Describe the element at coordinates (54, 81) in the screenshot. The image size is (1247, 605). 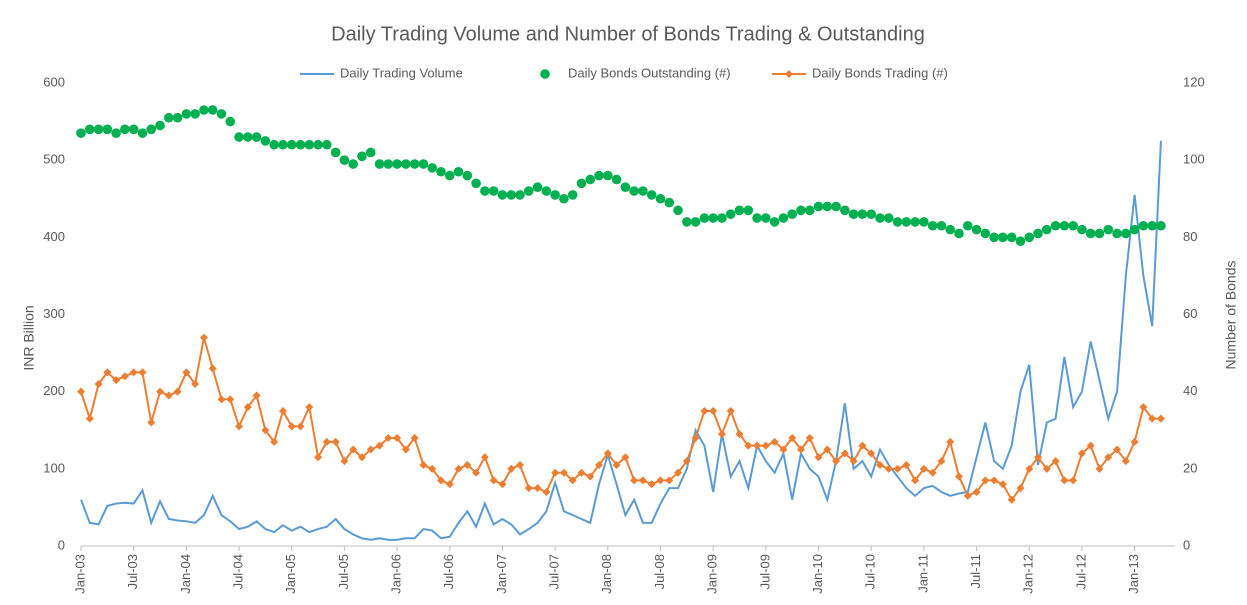
I see `y-tick-label: 600` at that location.